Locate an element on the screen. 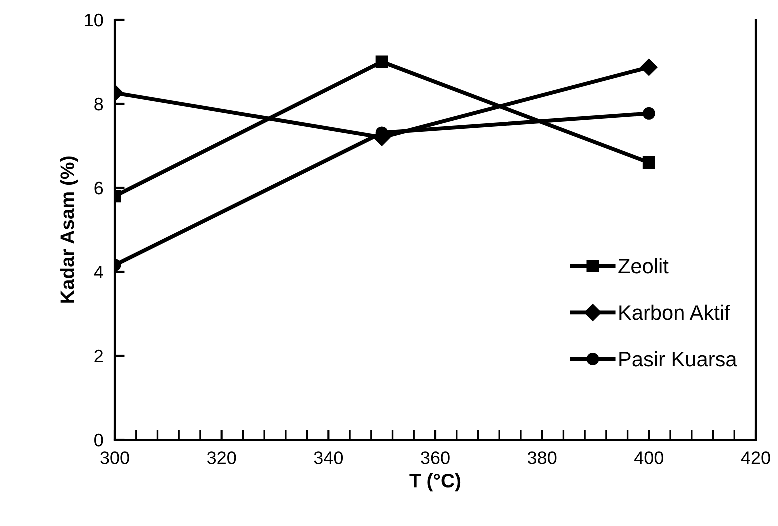 The width and height of the screenshot is (778, 526). legend-label: Karbon Aktif is located at coordinates (675, 312).